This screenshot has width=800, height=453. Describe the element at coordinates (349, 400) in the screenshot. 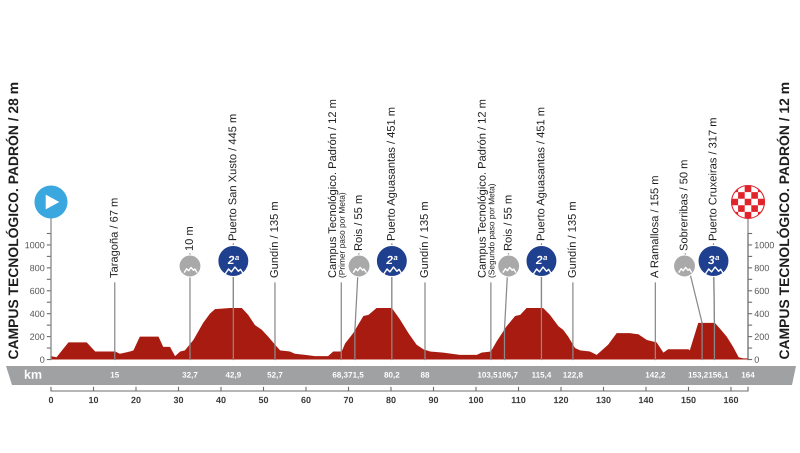

I see `x-tick-label: 70` at that location.